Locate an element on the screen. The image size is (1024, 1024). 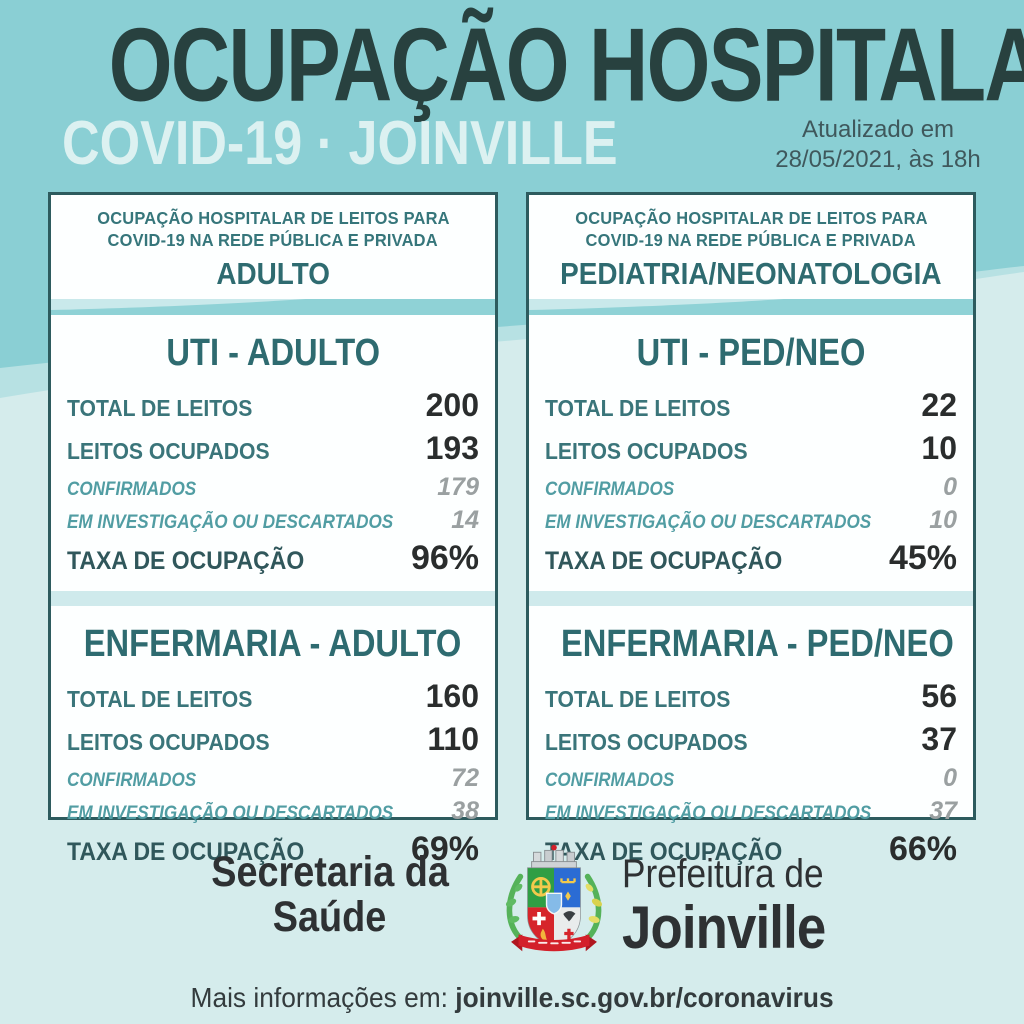
stat-row-investigacao: EM INVESTIGAÇÃO OU DESCARTADOS 37 is located at coordinates (751, 811).